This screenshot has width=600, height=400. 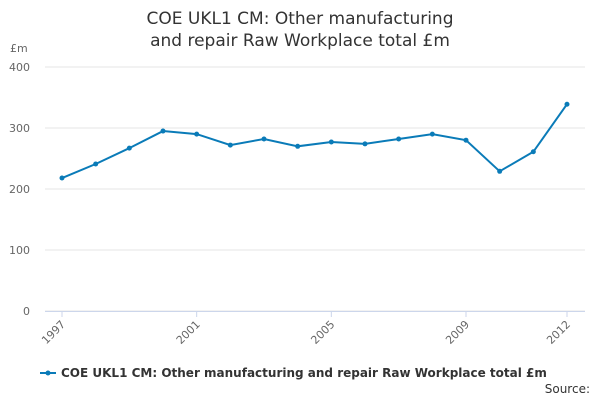 What do you see at coordinates (19, 250) in the screenshot?
I see `y-tick-label: 100` at bounding box center [19, 250].